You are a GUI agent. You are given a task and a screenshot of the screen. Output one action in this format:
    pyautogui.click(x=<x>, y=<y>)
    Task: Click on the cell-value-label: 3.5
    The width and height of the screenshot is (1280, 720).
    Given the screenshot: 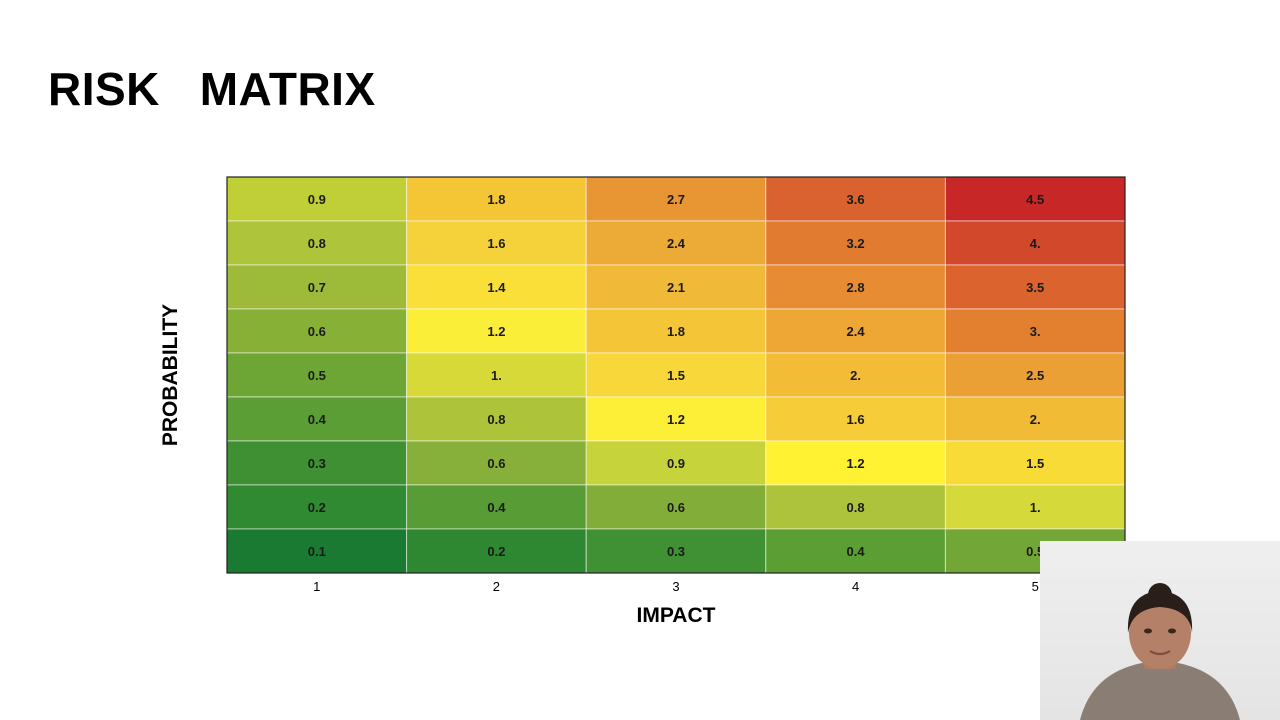 What is the action you would take?
    pyautogui.click(x=1035, y=287)
    